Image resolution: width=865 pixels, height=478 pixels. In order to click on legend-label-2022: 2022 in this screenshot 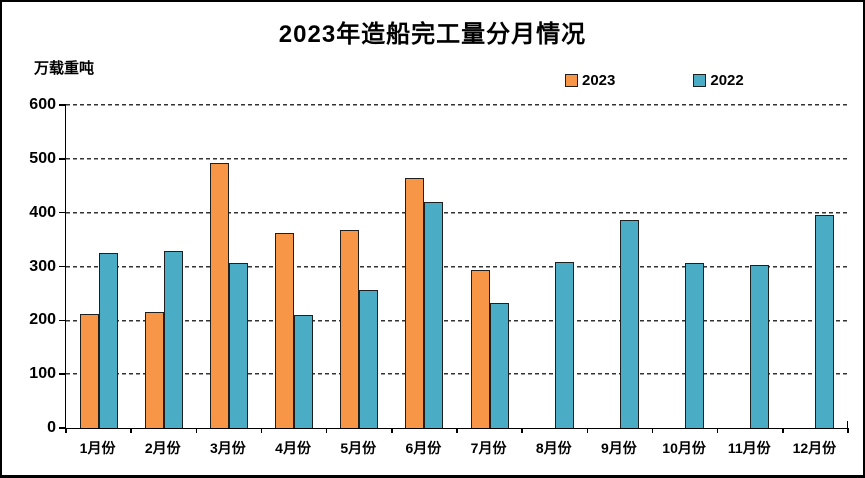, I will do `click(727, 80)`.